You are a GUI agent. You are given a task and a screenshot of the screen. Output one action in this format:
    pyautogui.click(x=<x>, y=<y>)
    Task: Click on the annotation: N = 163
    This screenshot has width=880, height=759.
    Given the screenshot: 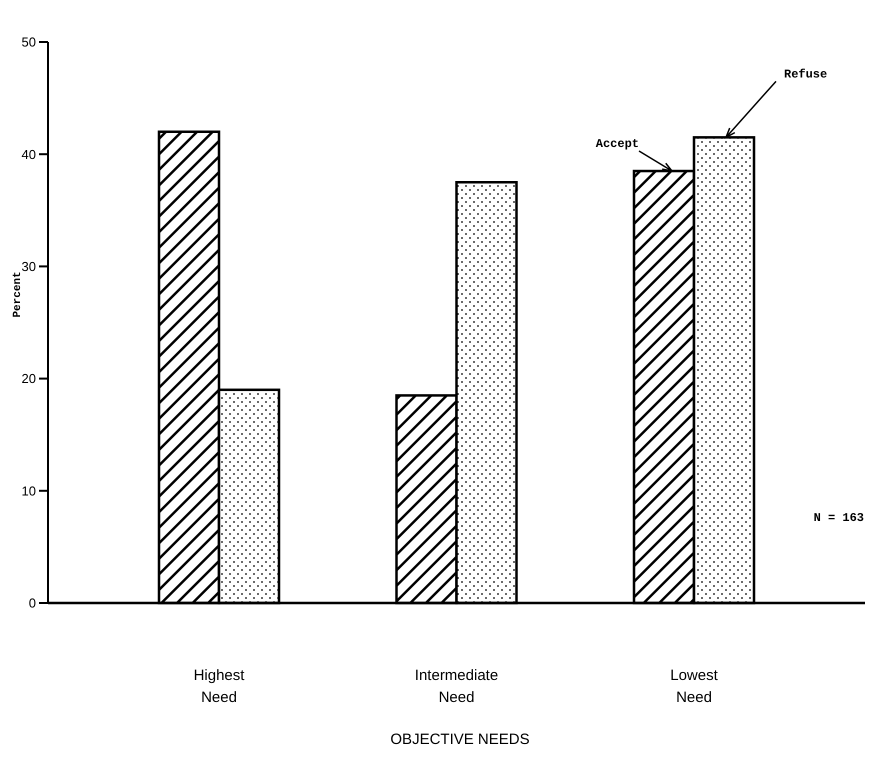 What is the action you would take?
    pyautogui.click(x=839, y=517)
    